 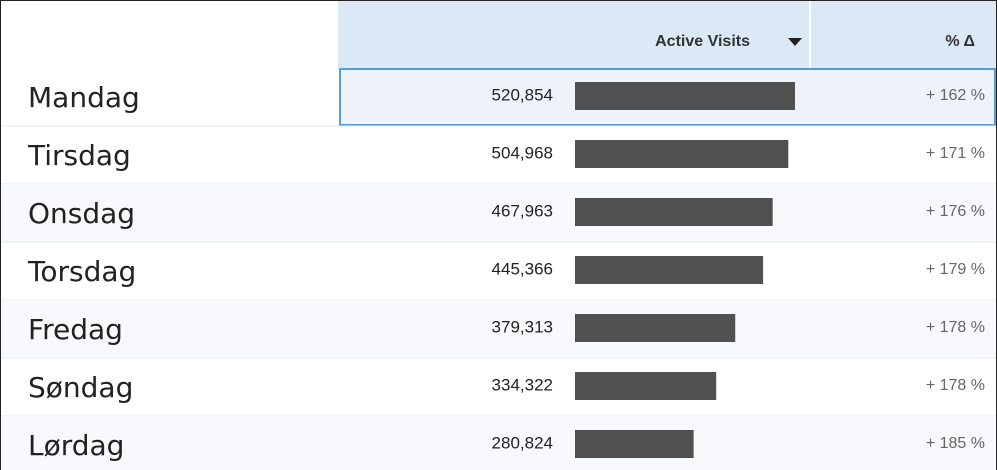 I want to click on header-bg, so click(x=667, y=34).